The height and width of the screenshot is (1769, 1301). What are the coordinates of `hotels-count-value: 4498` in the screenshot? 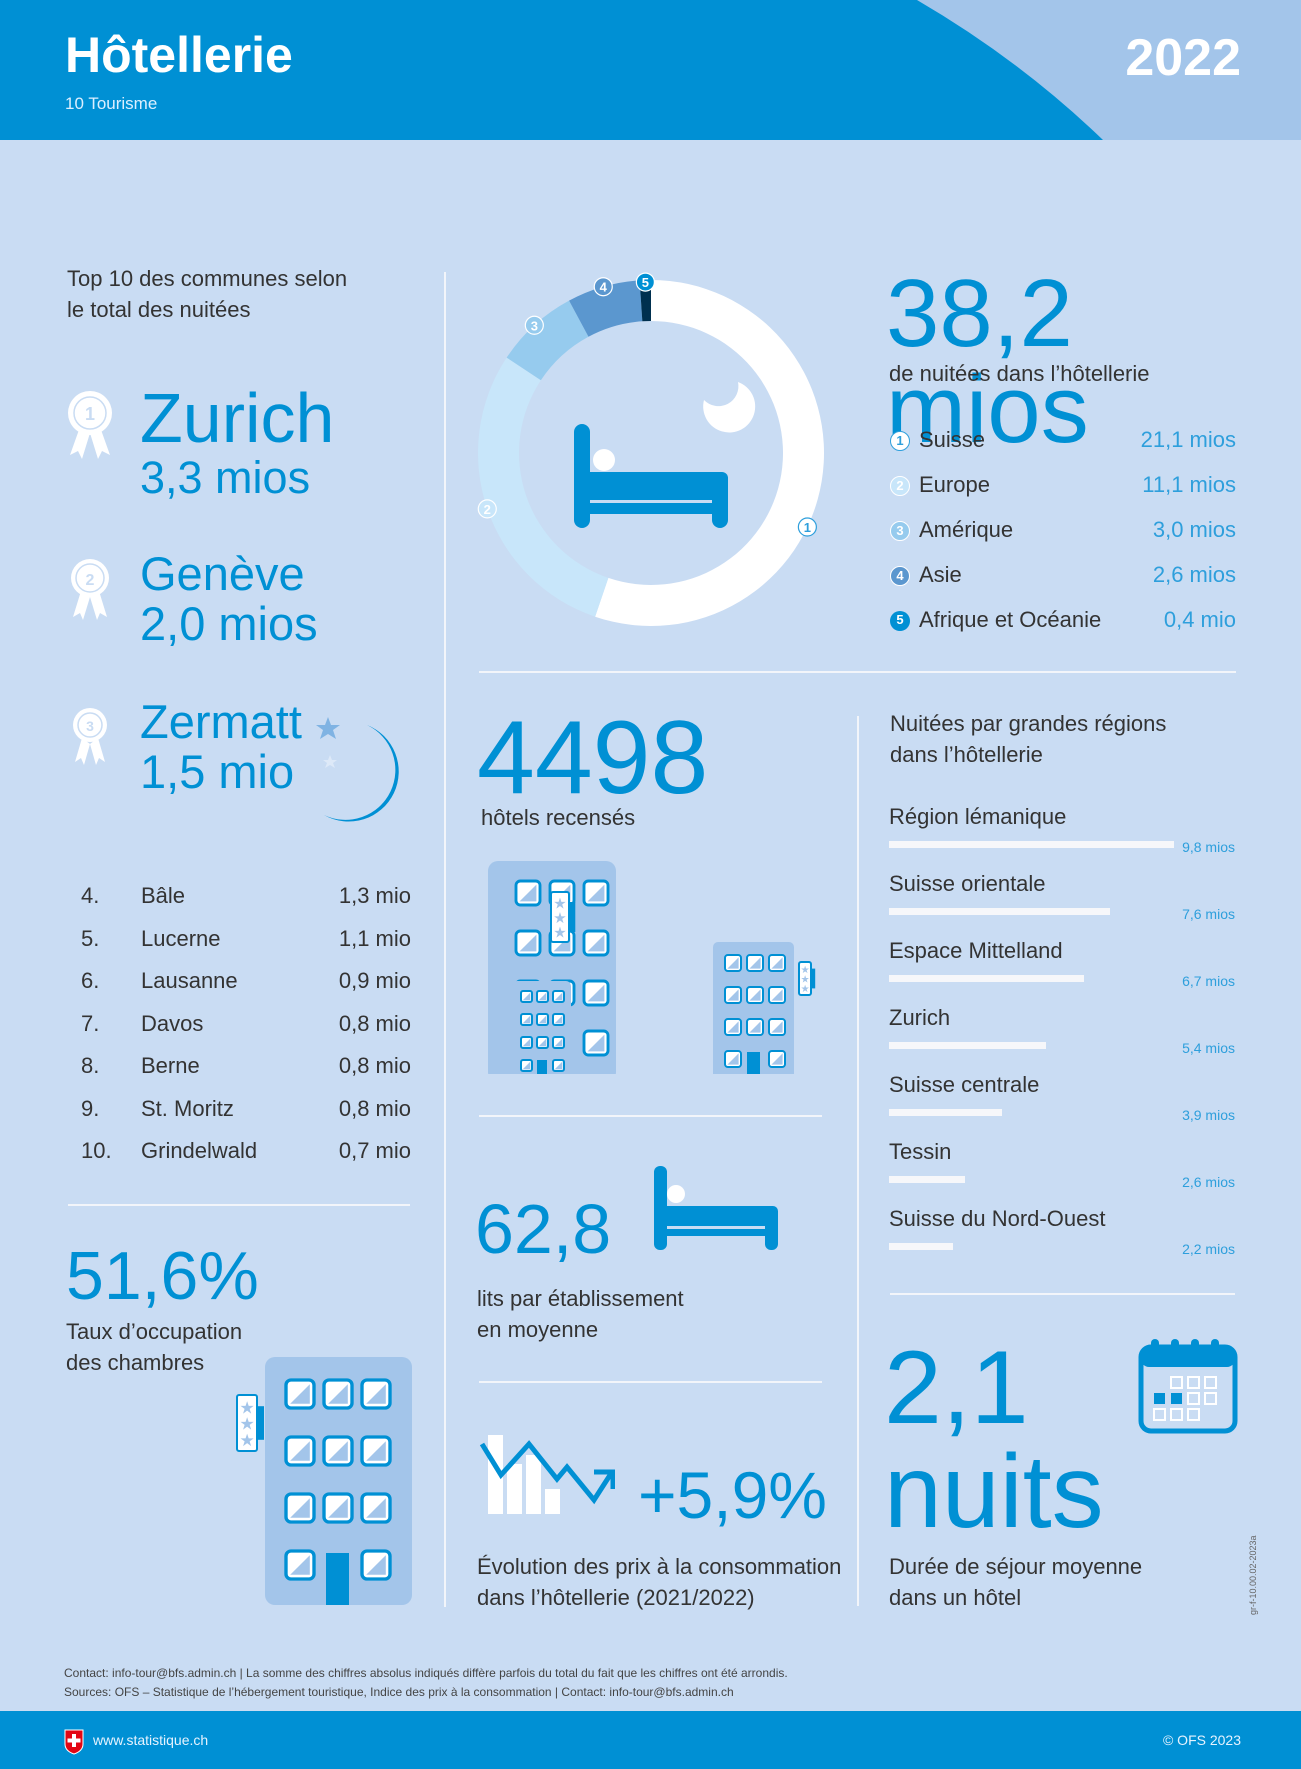 It's located at (593, 758).